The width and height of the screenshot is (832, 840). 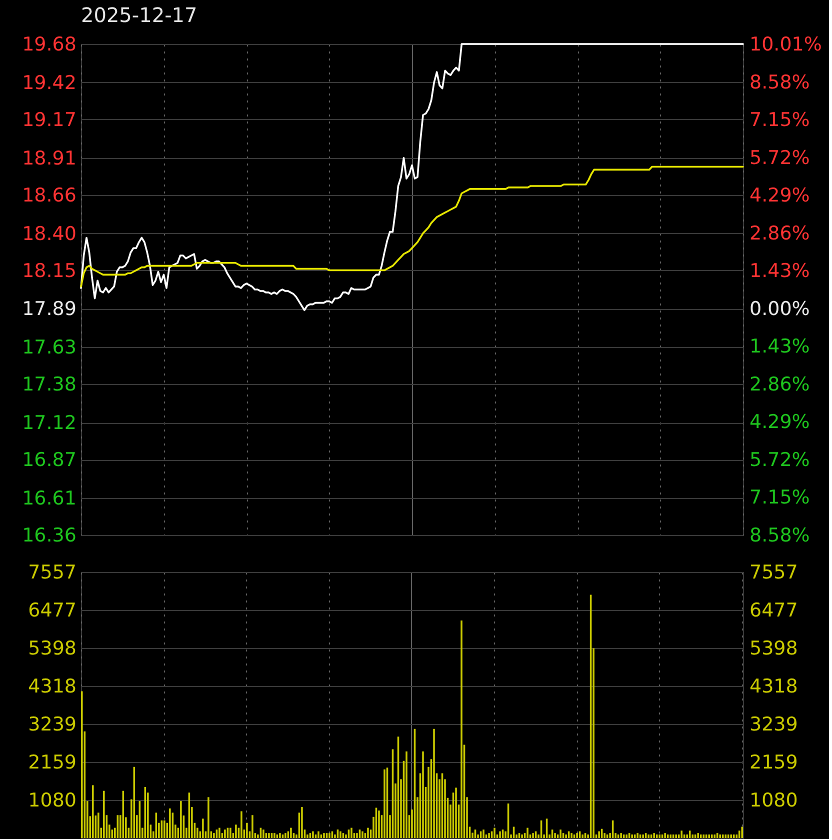 What do you see at coordinates (780, 309) in the screenshot?
I see `y2-tick-label: 0.00%` at bounding box center [780, 309].